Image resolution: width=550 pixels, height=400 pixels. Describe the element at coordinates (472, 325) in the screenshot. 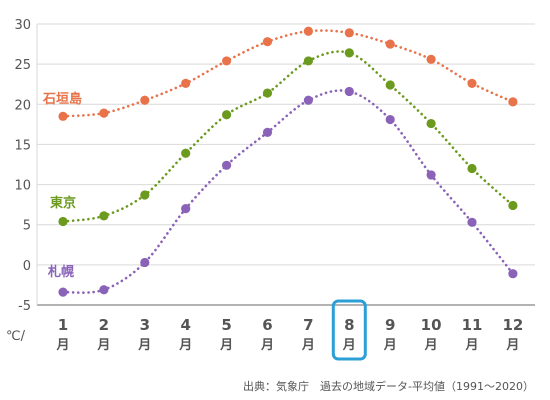

I see `x-tick-label: 11` at that location.